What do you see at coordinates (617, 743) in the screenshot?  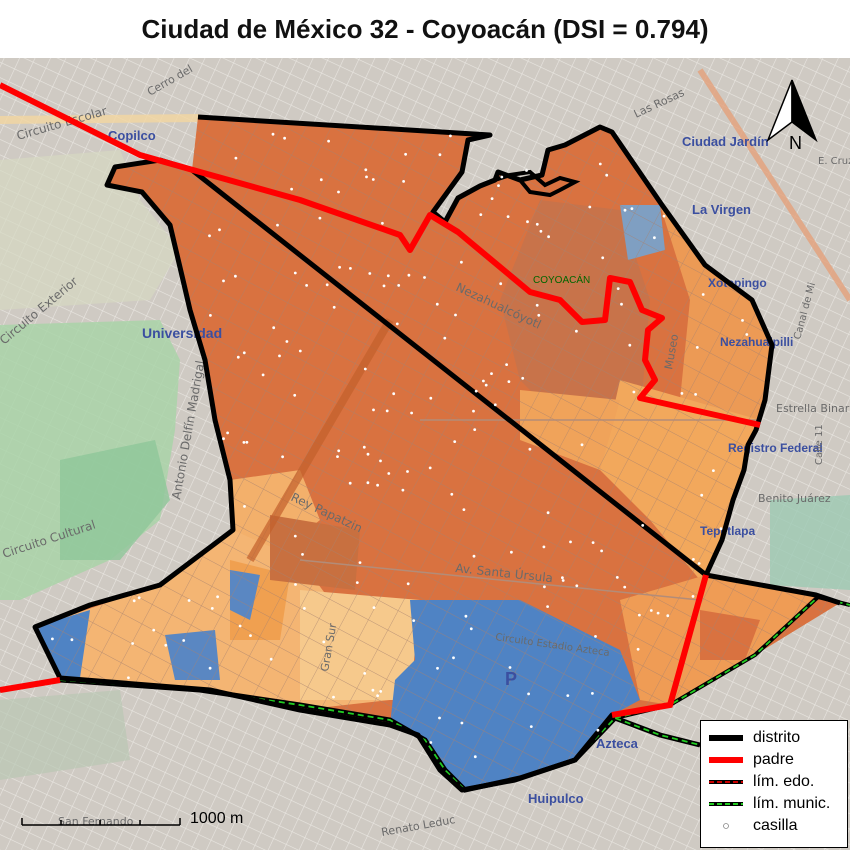 I see `place-label: Azteca` at bounding box center [617, 743].